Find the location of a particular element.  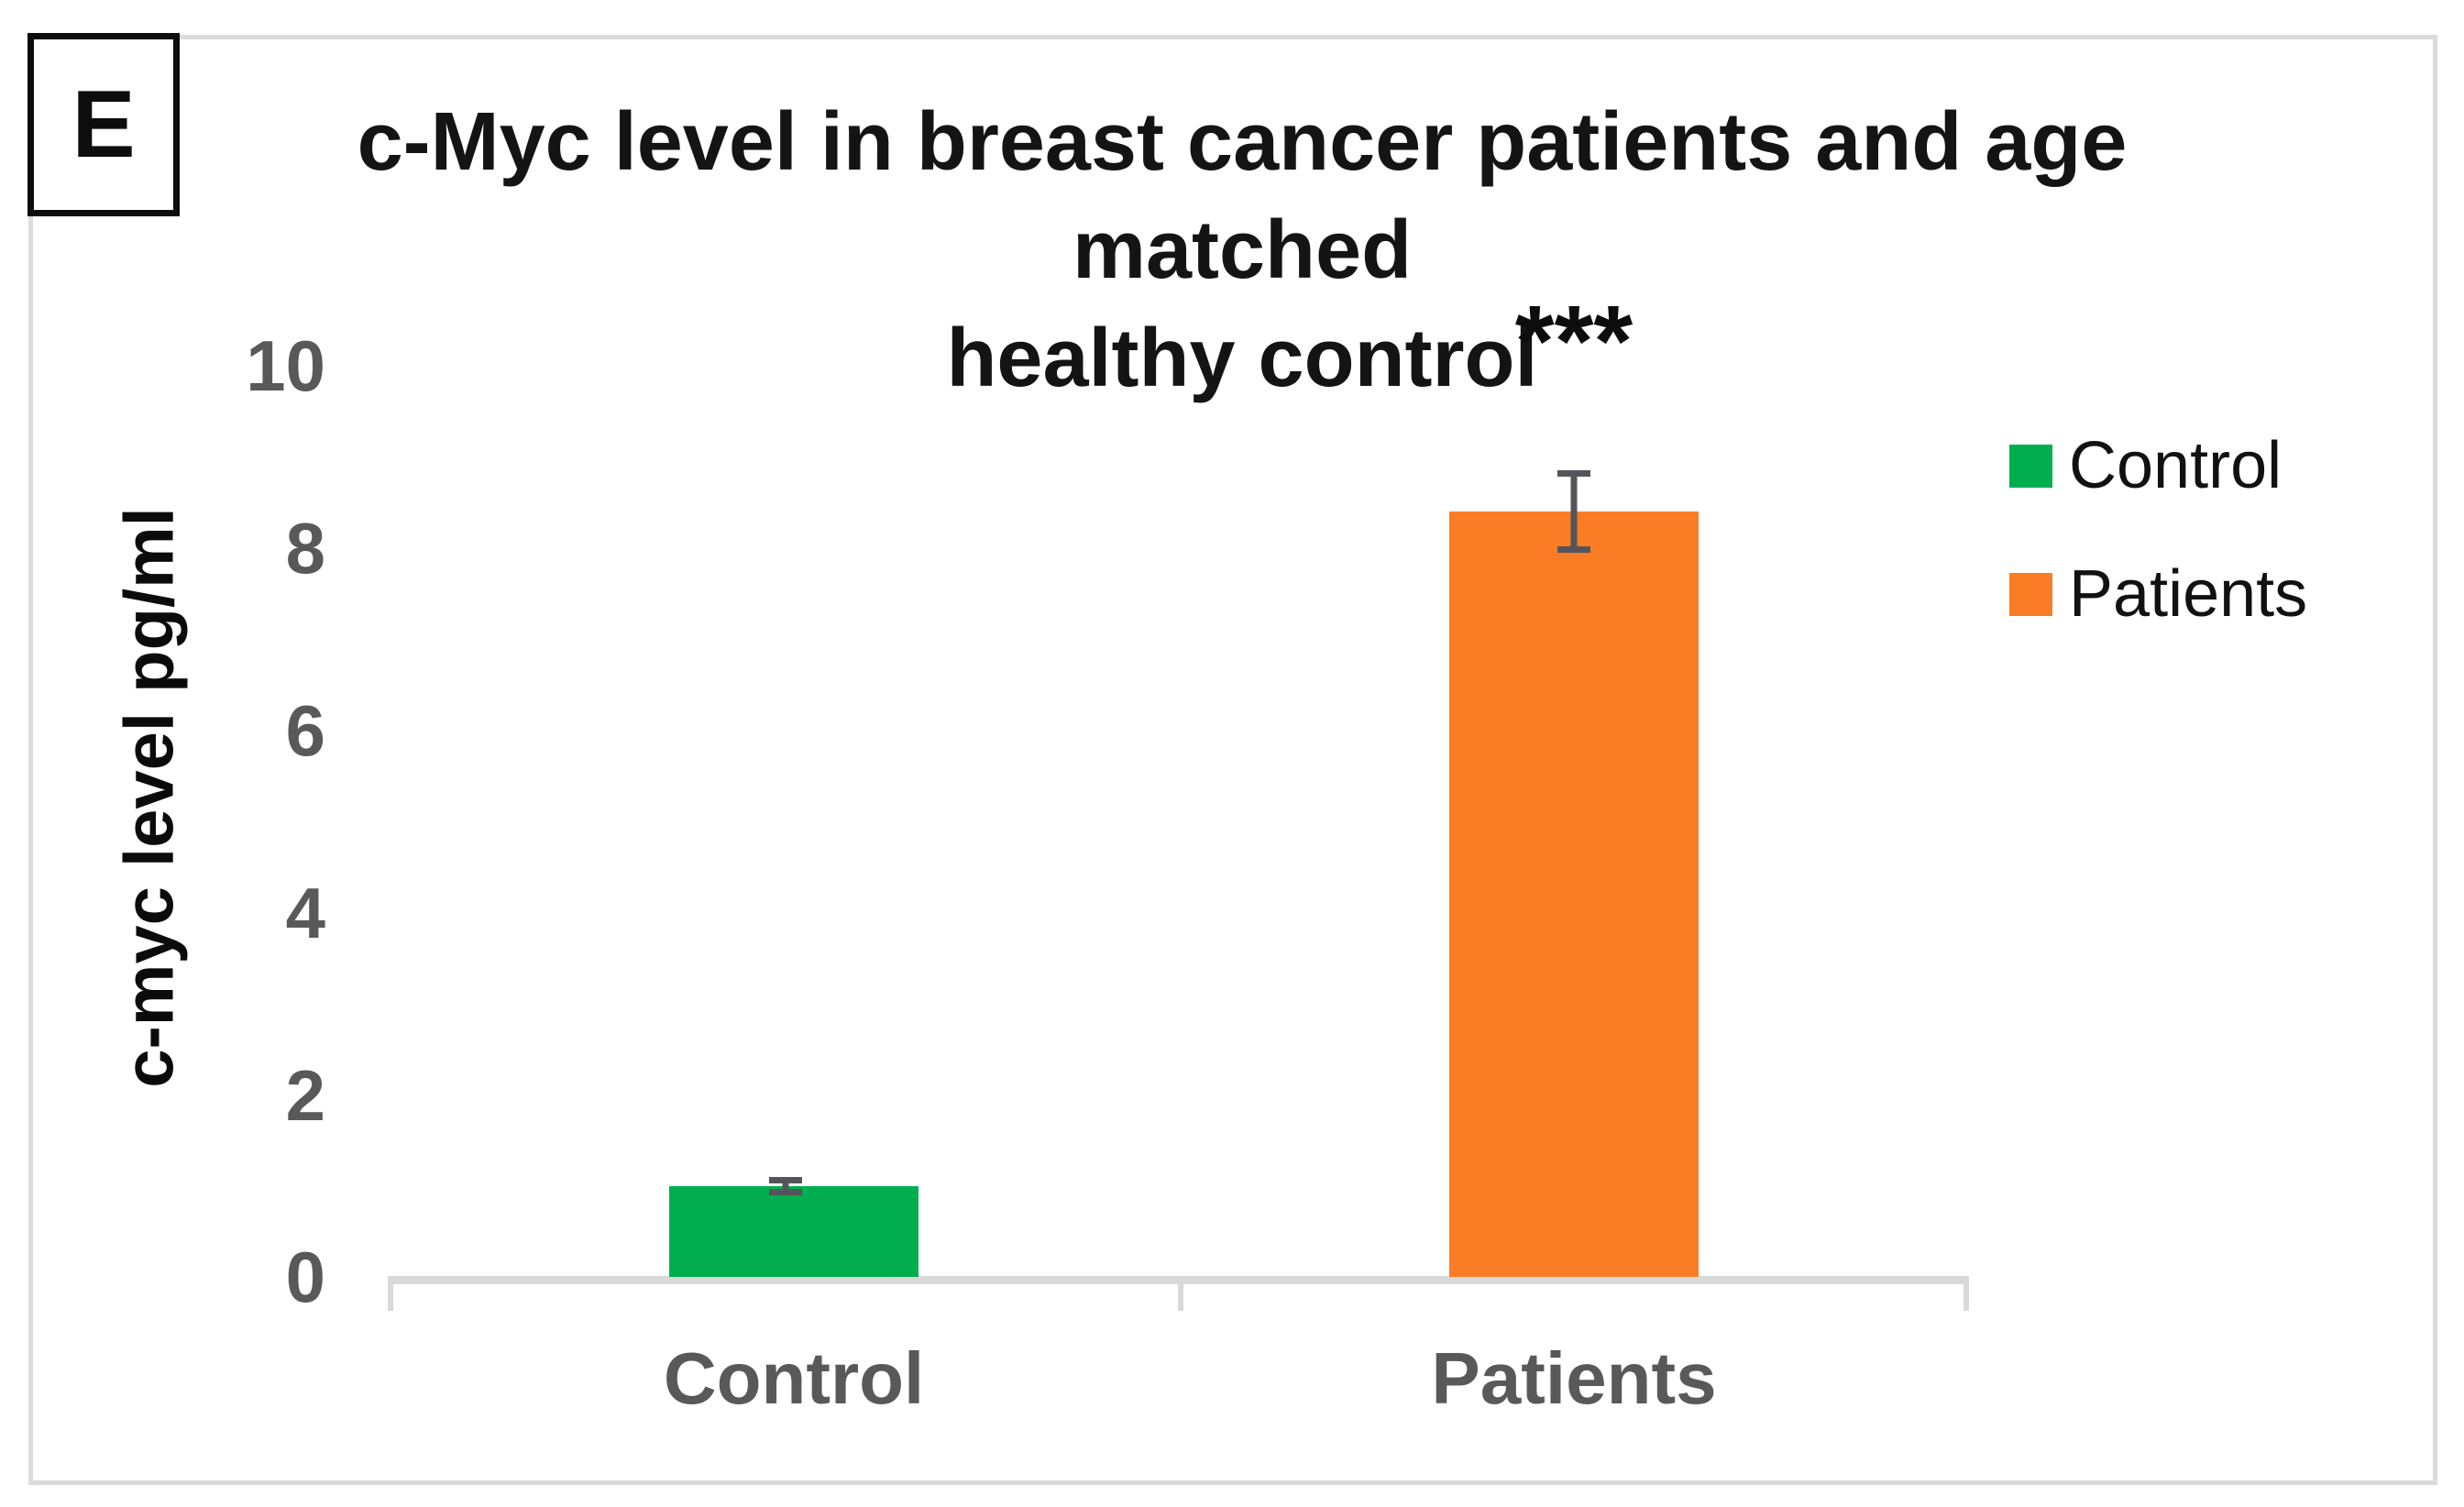

legend-swatch-patients-icon is located at coordinates (2030, 594).